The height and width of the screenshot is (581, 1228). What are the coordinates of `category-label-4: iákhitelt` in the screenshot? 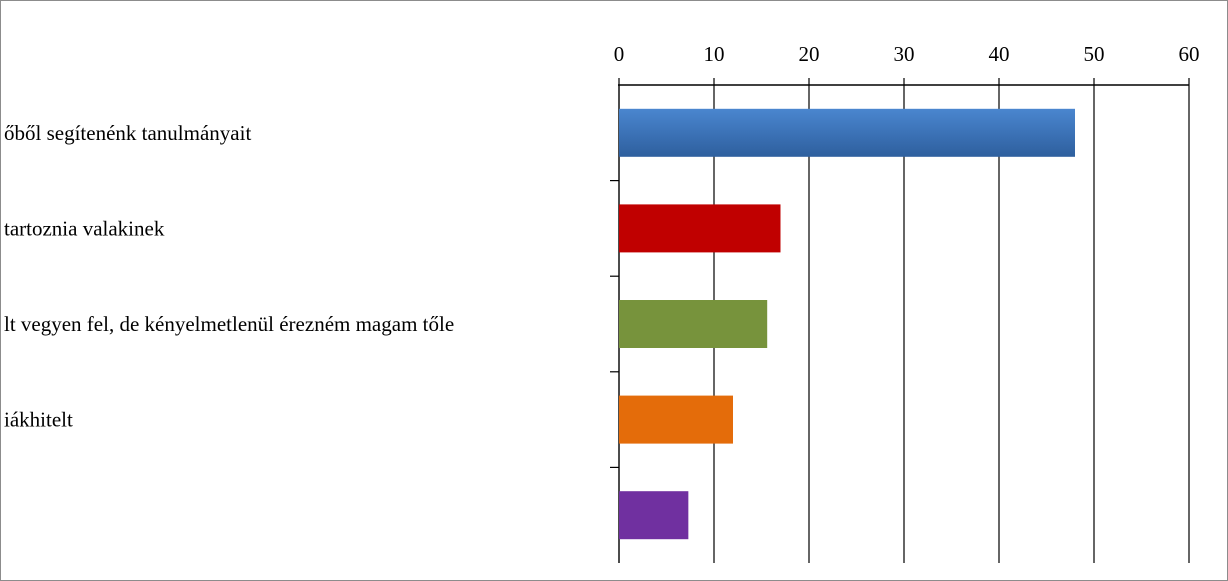 It's located at (38, 420).